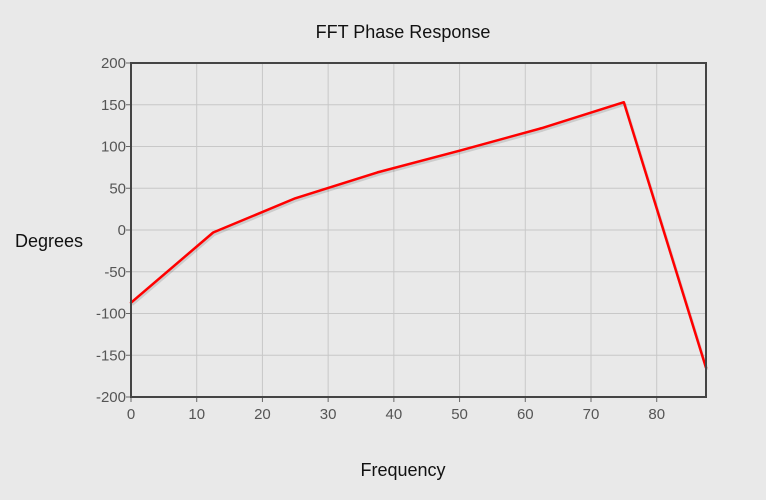 This screenshot has height=500, width=766. I want to click on x-tick-label: 0, so click(131, 414).